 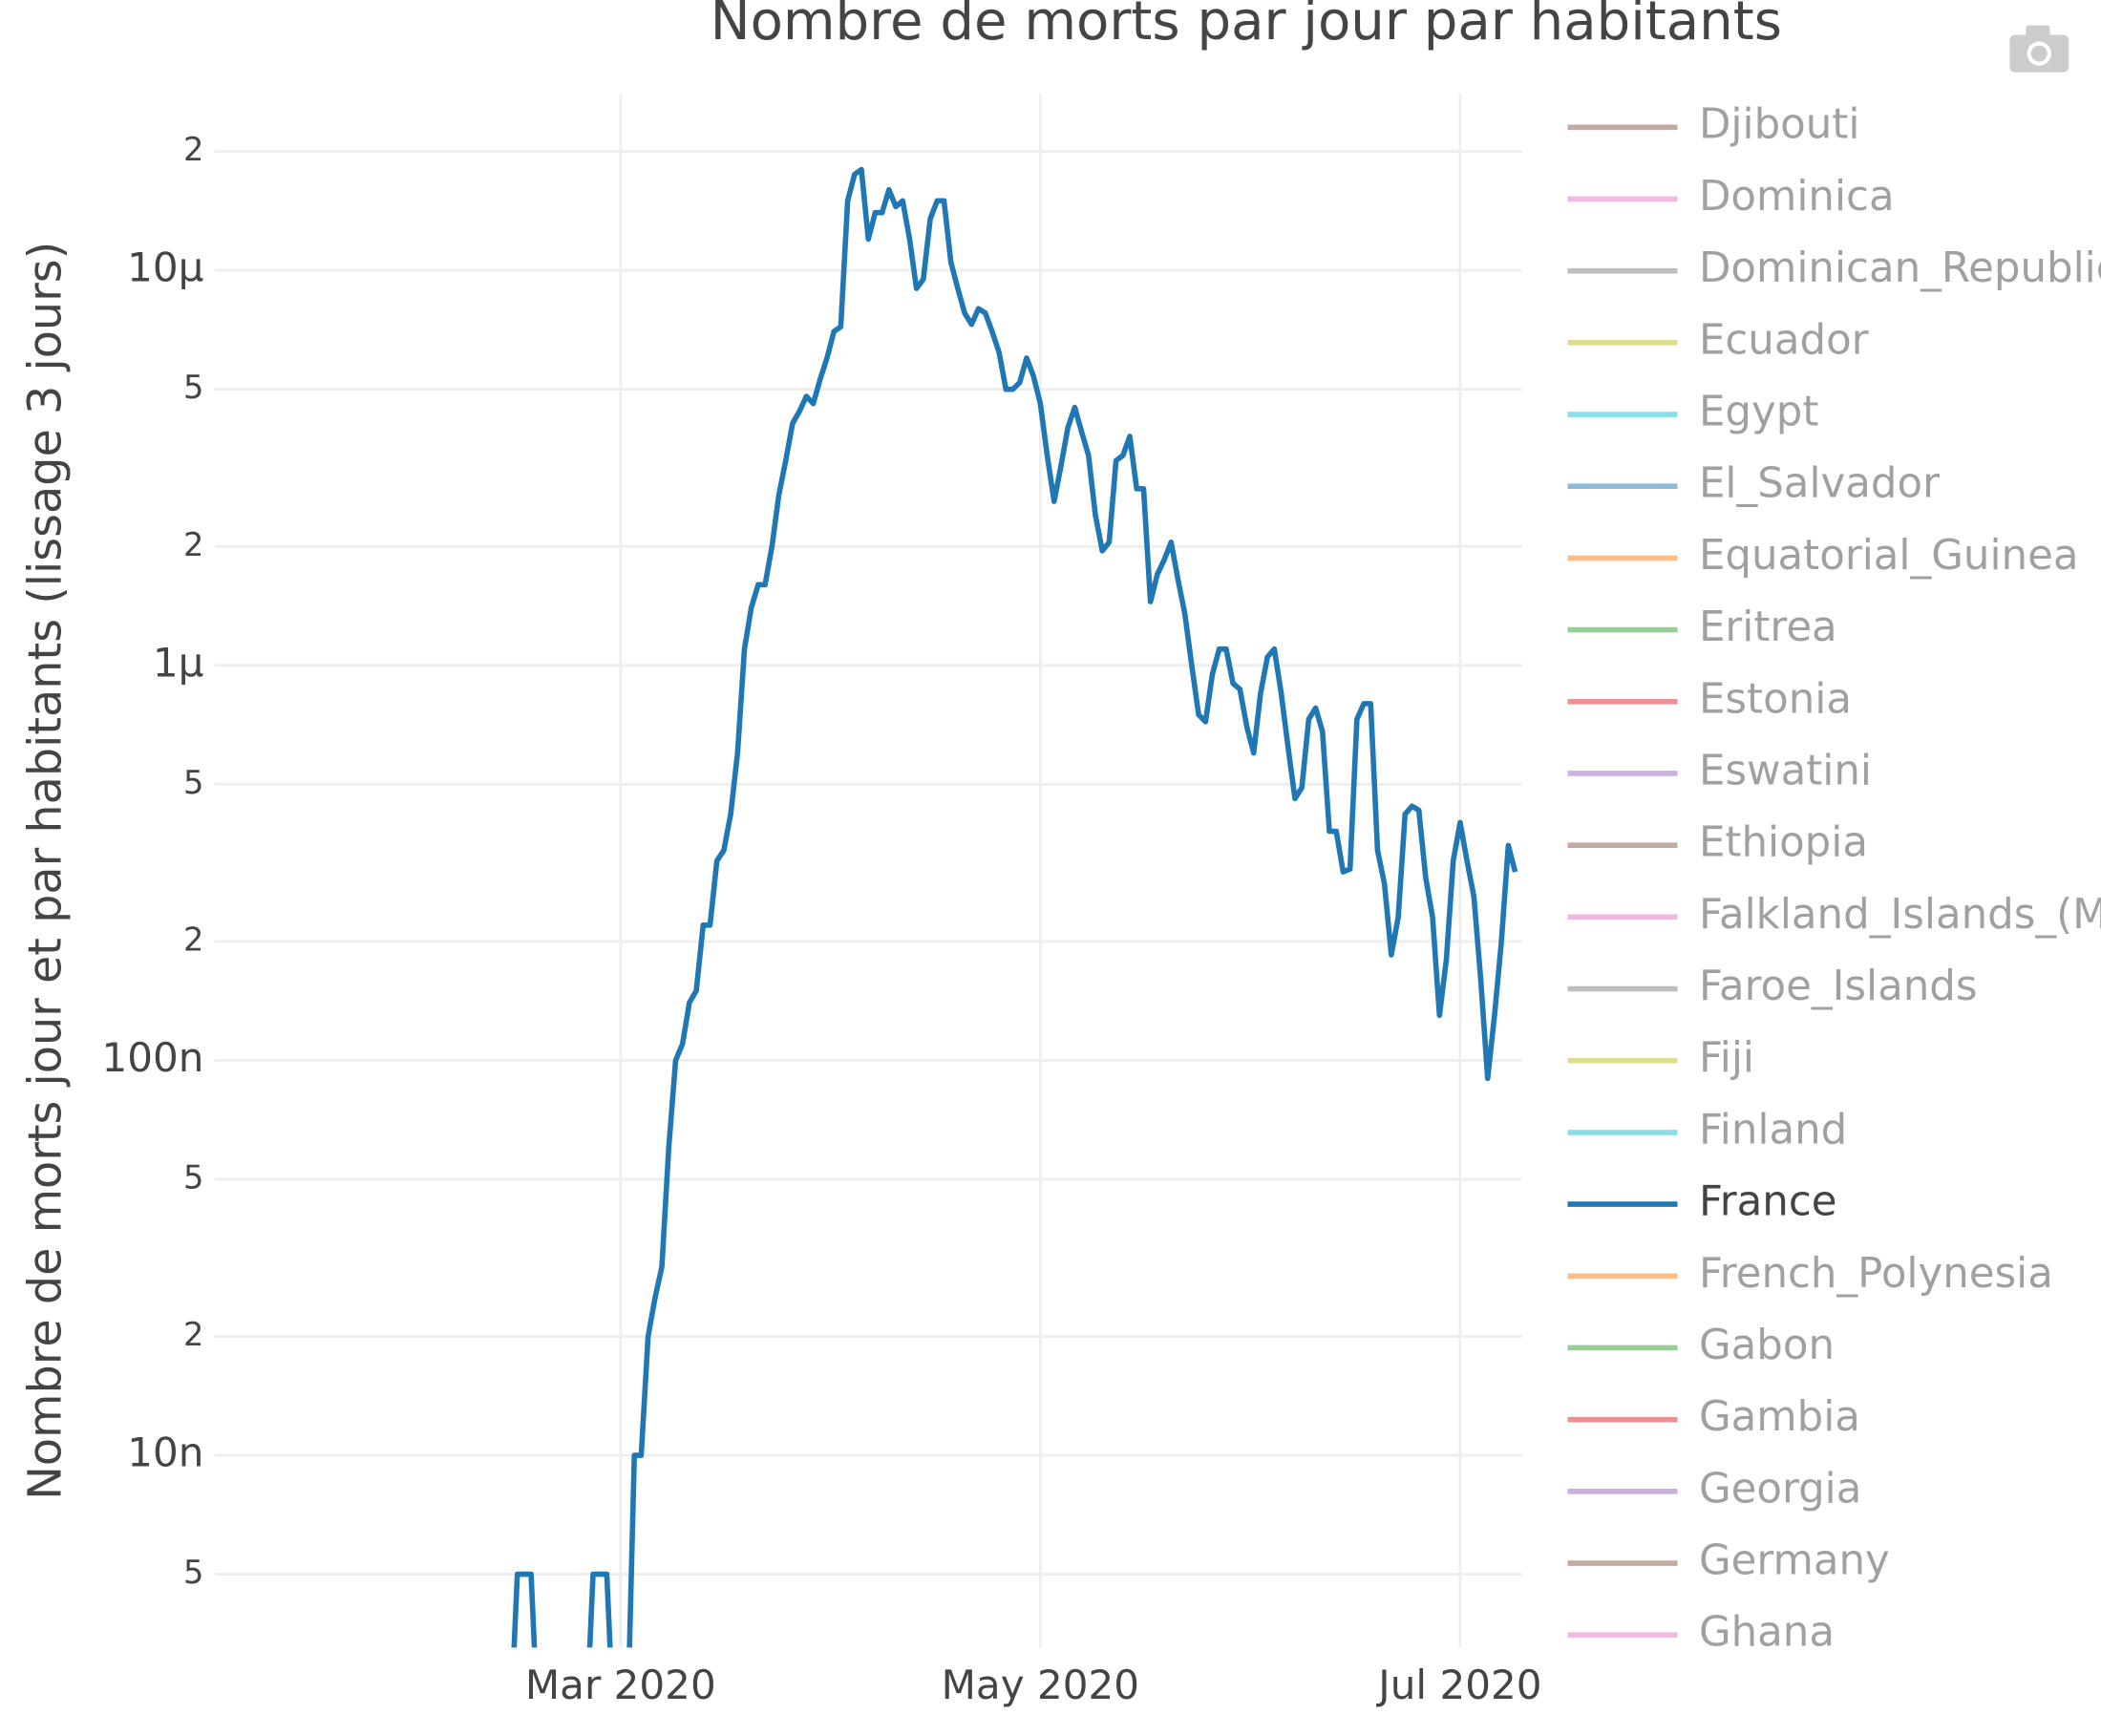 What do you see at coordinates (1767, 1345) in the screenshot?
I see `legend-label: Gabon` at bounding box center [1767, 1345].